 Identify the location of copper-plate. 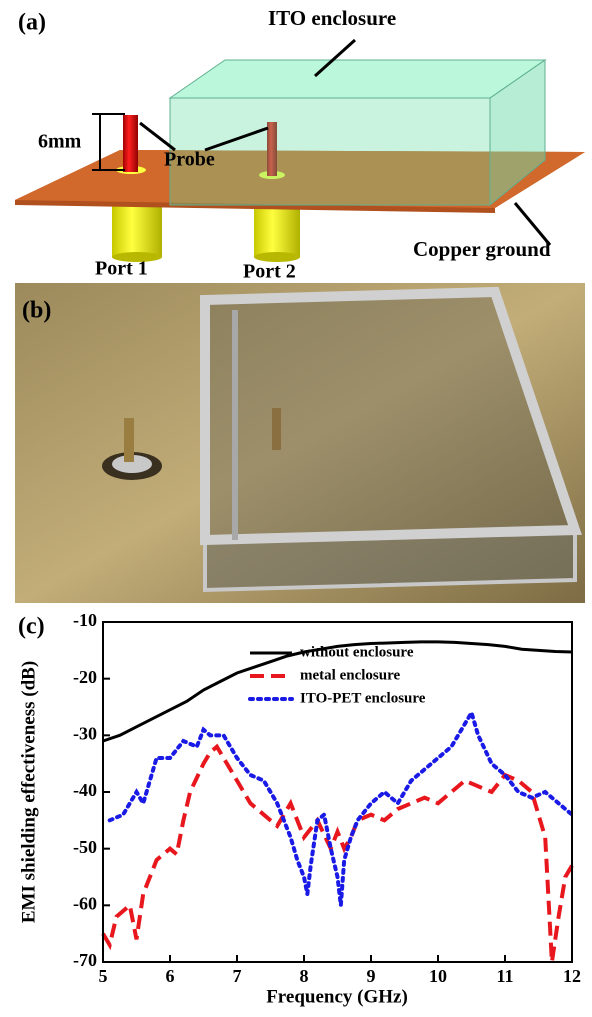
(300, 179).